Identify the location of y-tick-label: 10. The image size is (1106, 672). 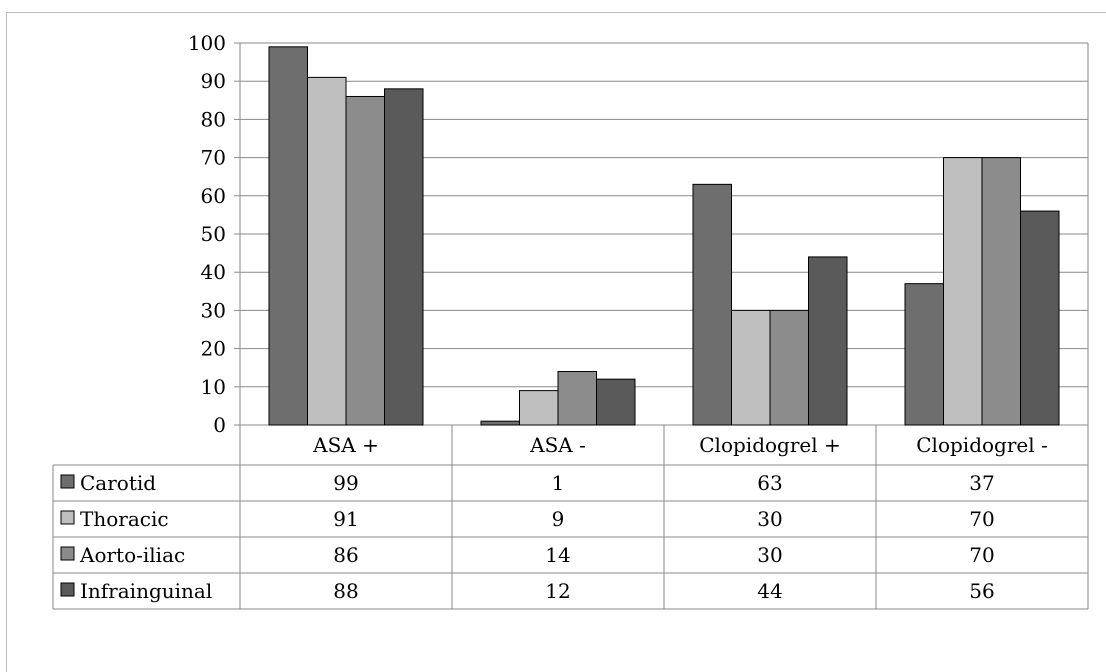
(213, 387).